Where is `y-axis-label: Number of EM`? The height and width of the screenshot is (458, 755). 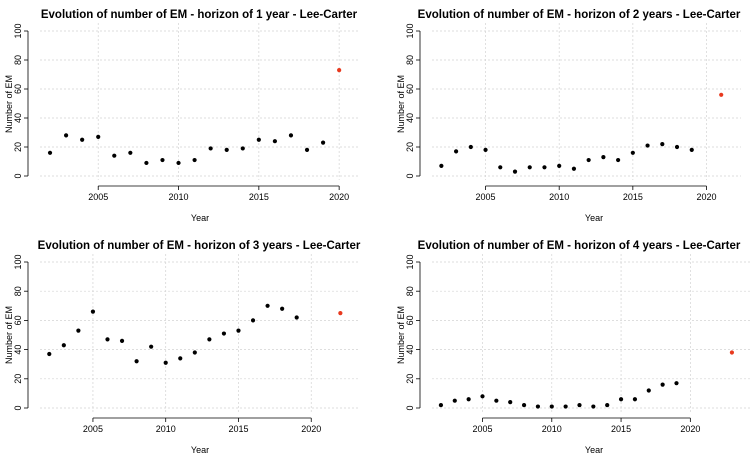
y-axis-label: Number of EM is located at coordinates (401, 335).